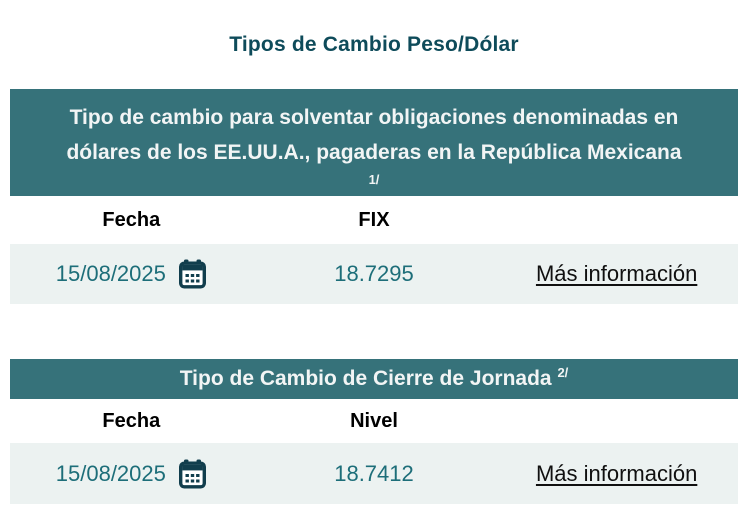 The image size is (748, 512). I want to click on cierre-rate-value: 18.7412, so click(374, 473).